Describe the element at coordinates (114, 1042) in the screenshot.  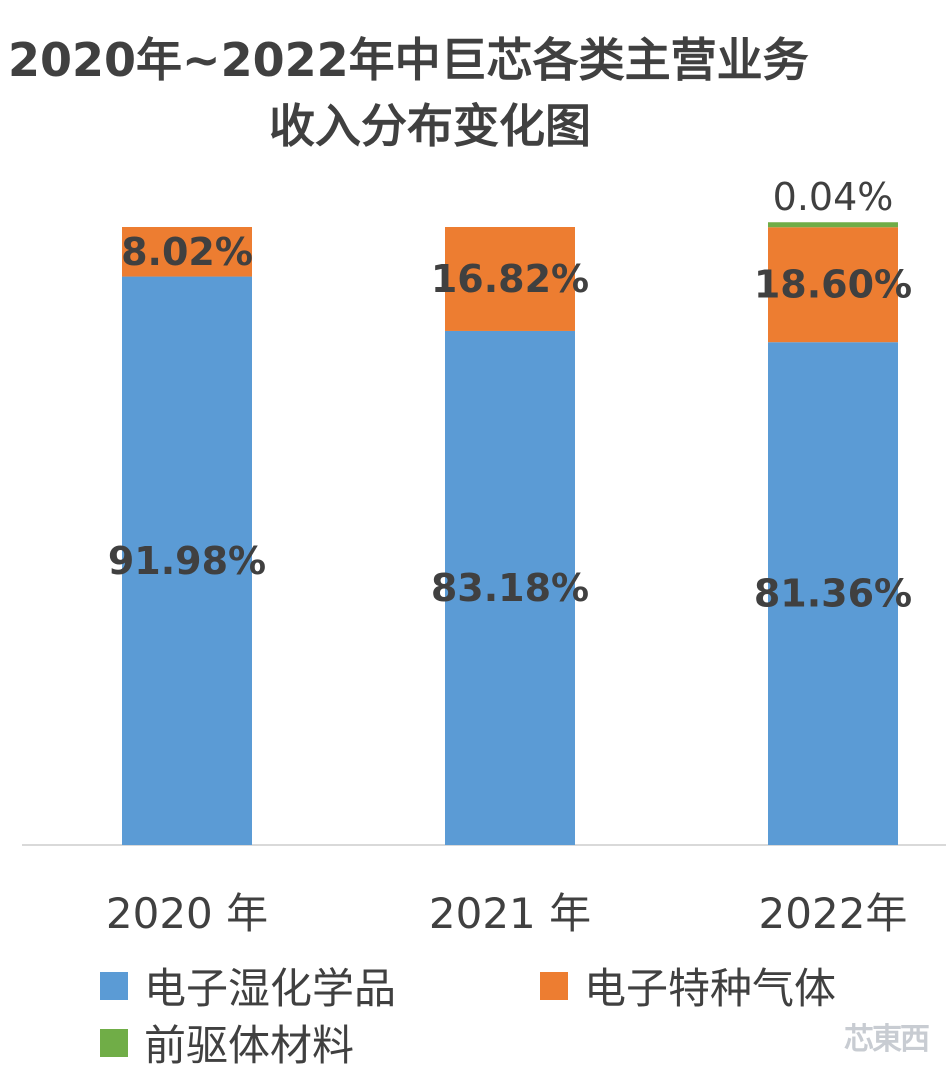
I see `legend-swatch-precursor` at that location.